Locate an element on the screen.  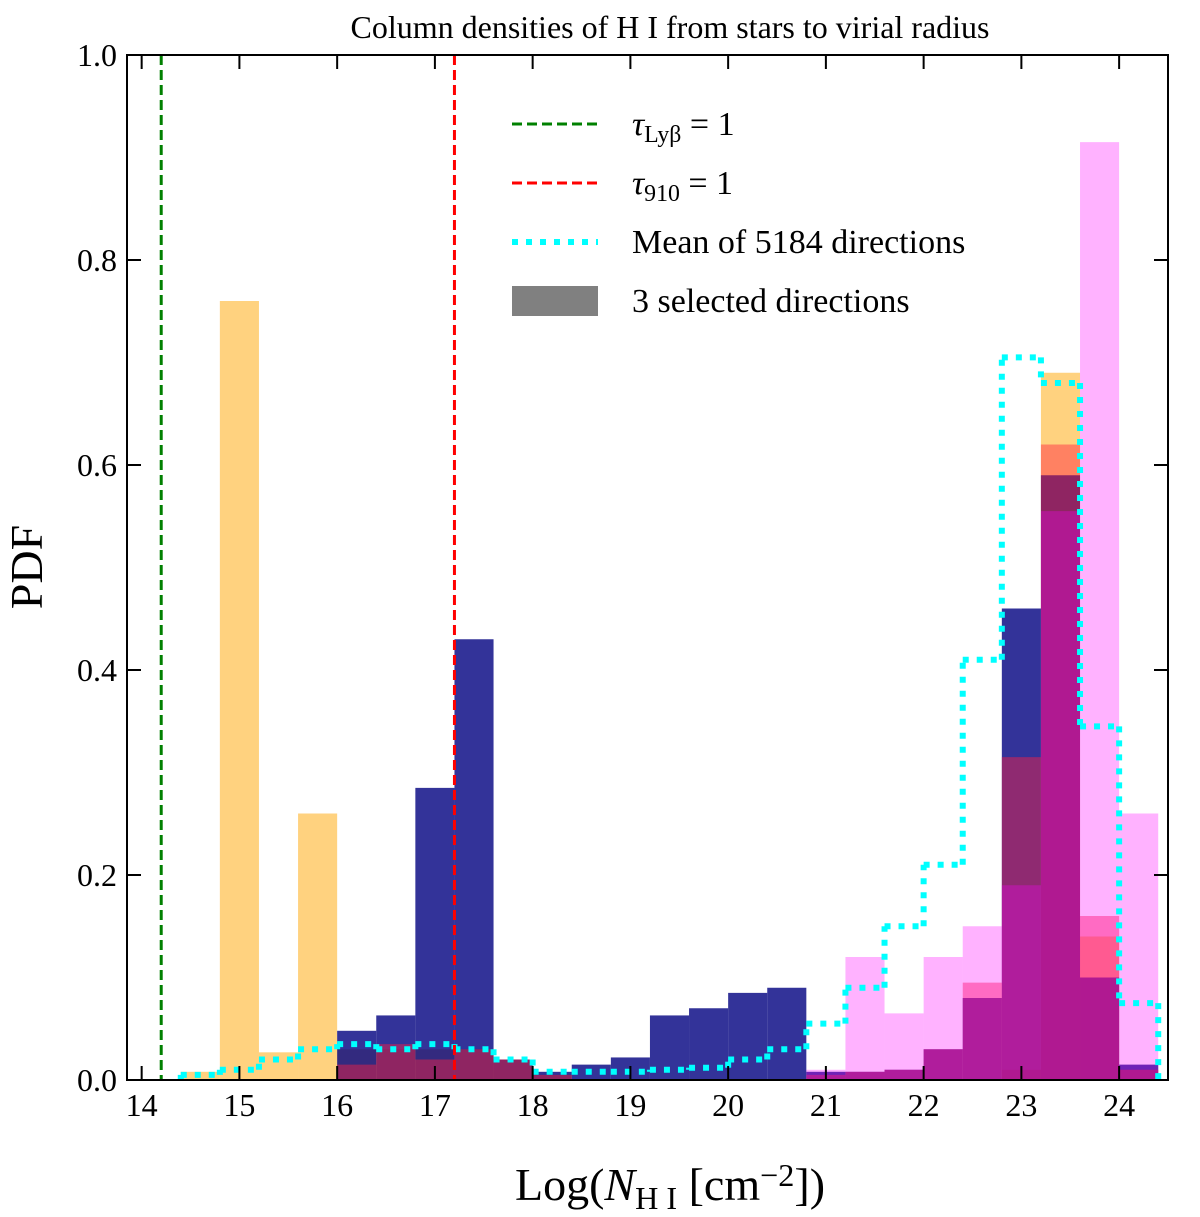
legend-label: τ910 = 1 is located at coordinates (682, 186).